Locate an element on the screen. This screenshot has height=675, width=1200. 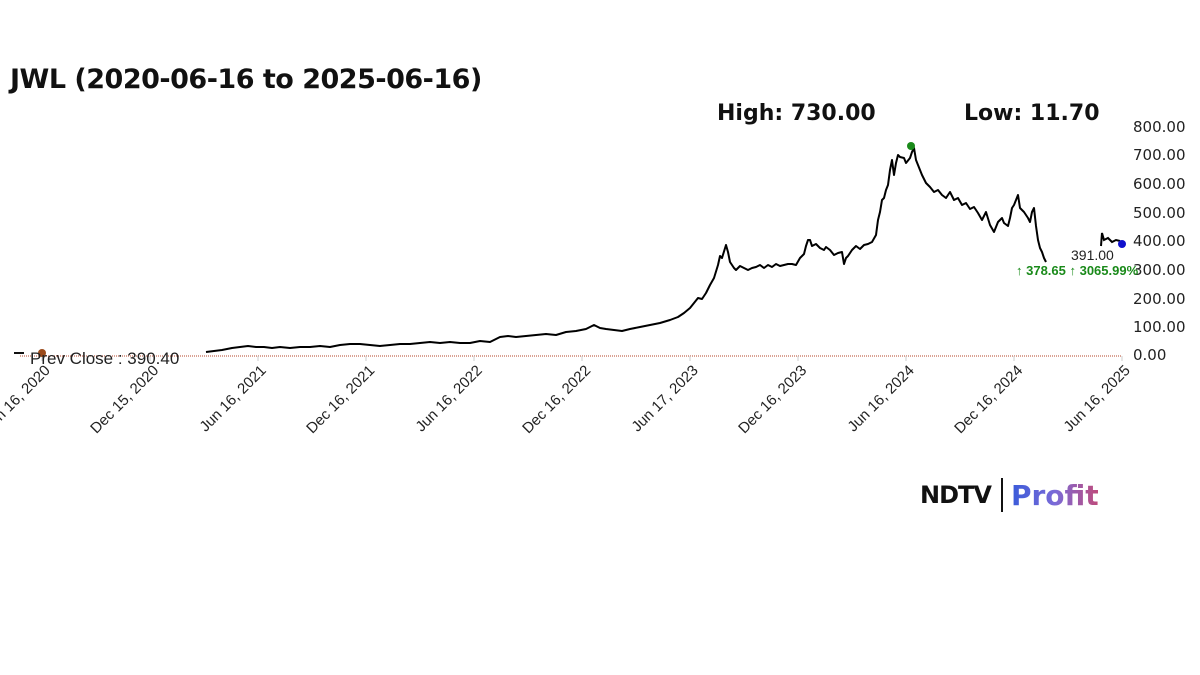
y-tick-label: 700.00 is located at coordinates (1159, 155).